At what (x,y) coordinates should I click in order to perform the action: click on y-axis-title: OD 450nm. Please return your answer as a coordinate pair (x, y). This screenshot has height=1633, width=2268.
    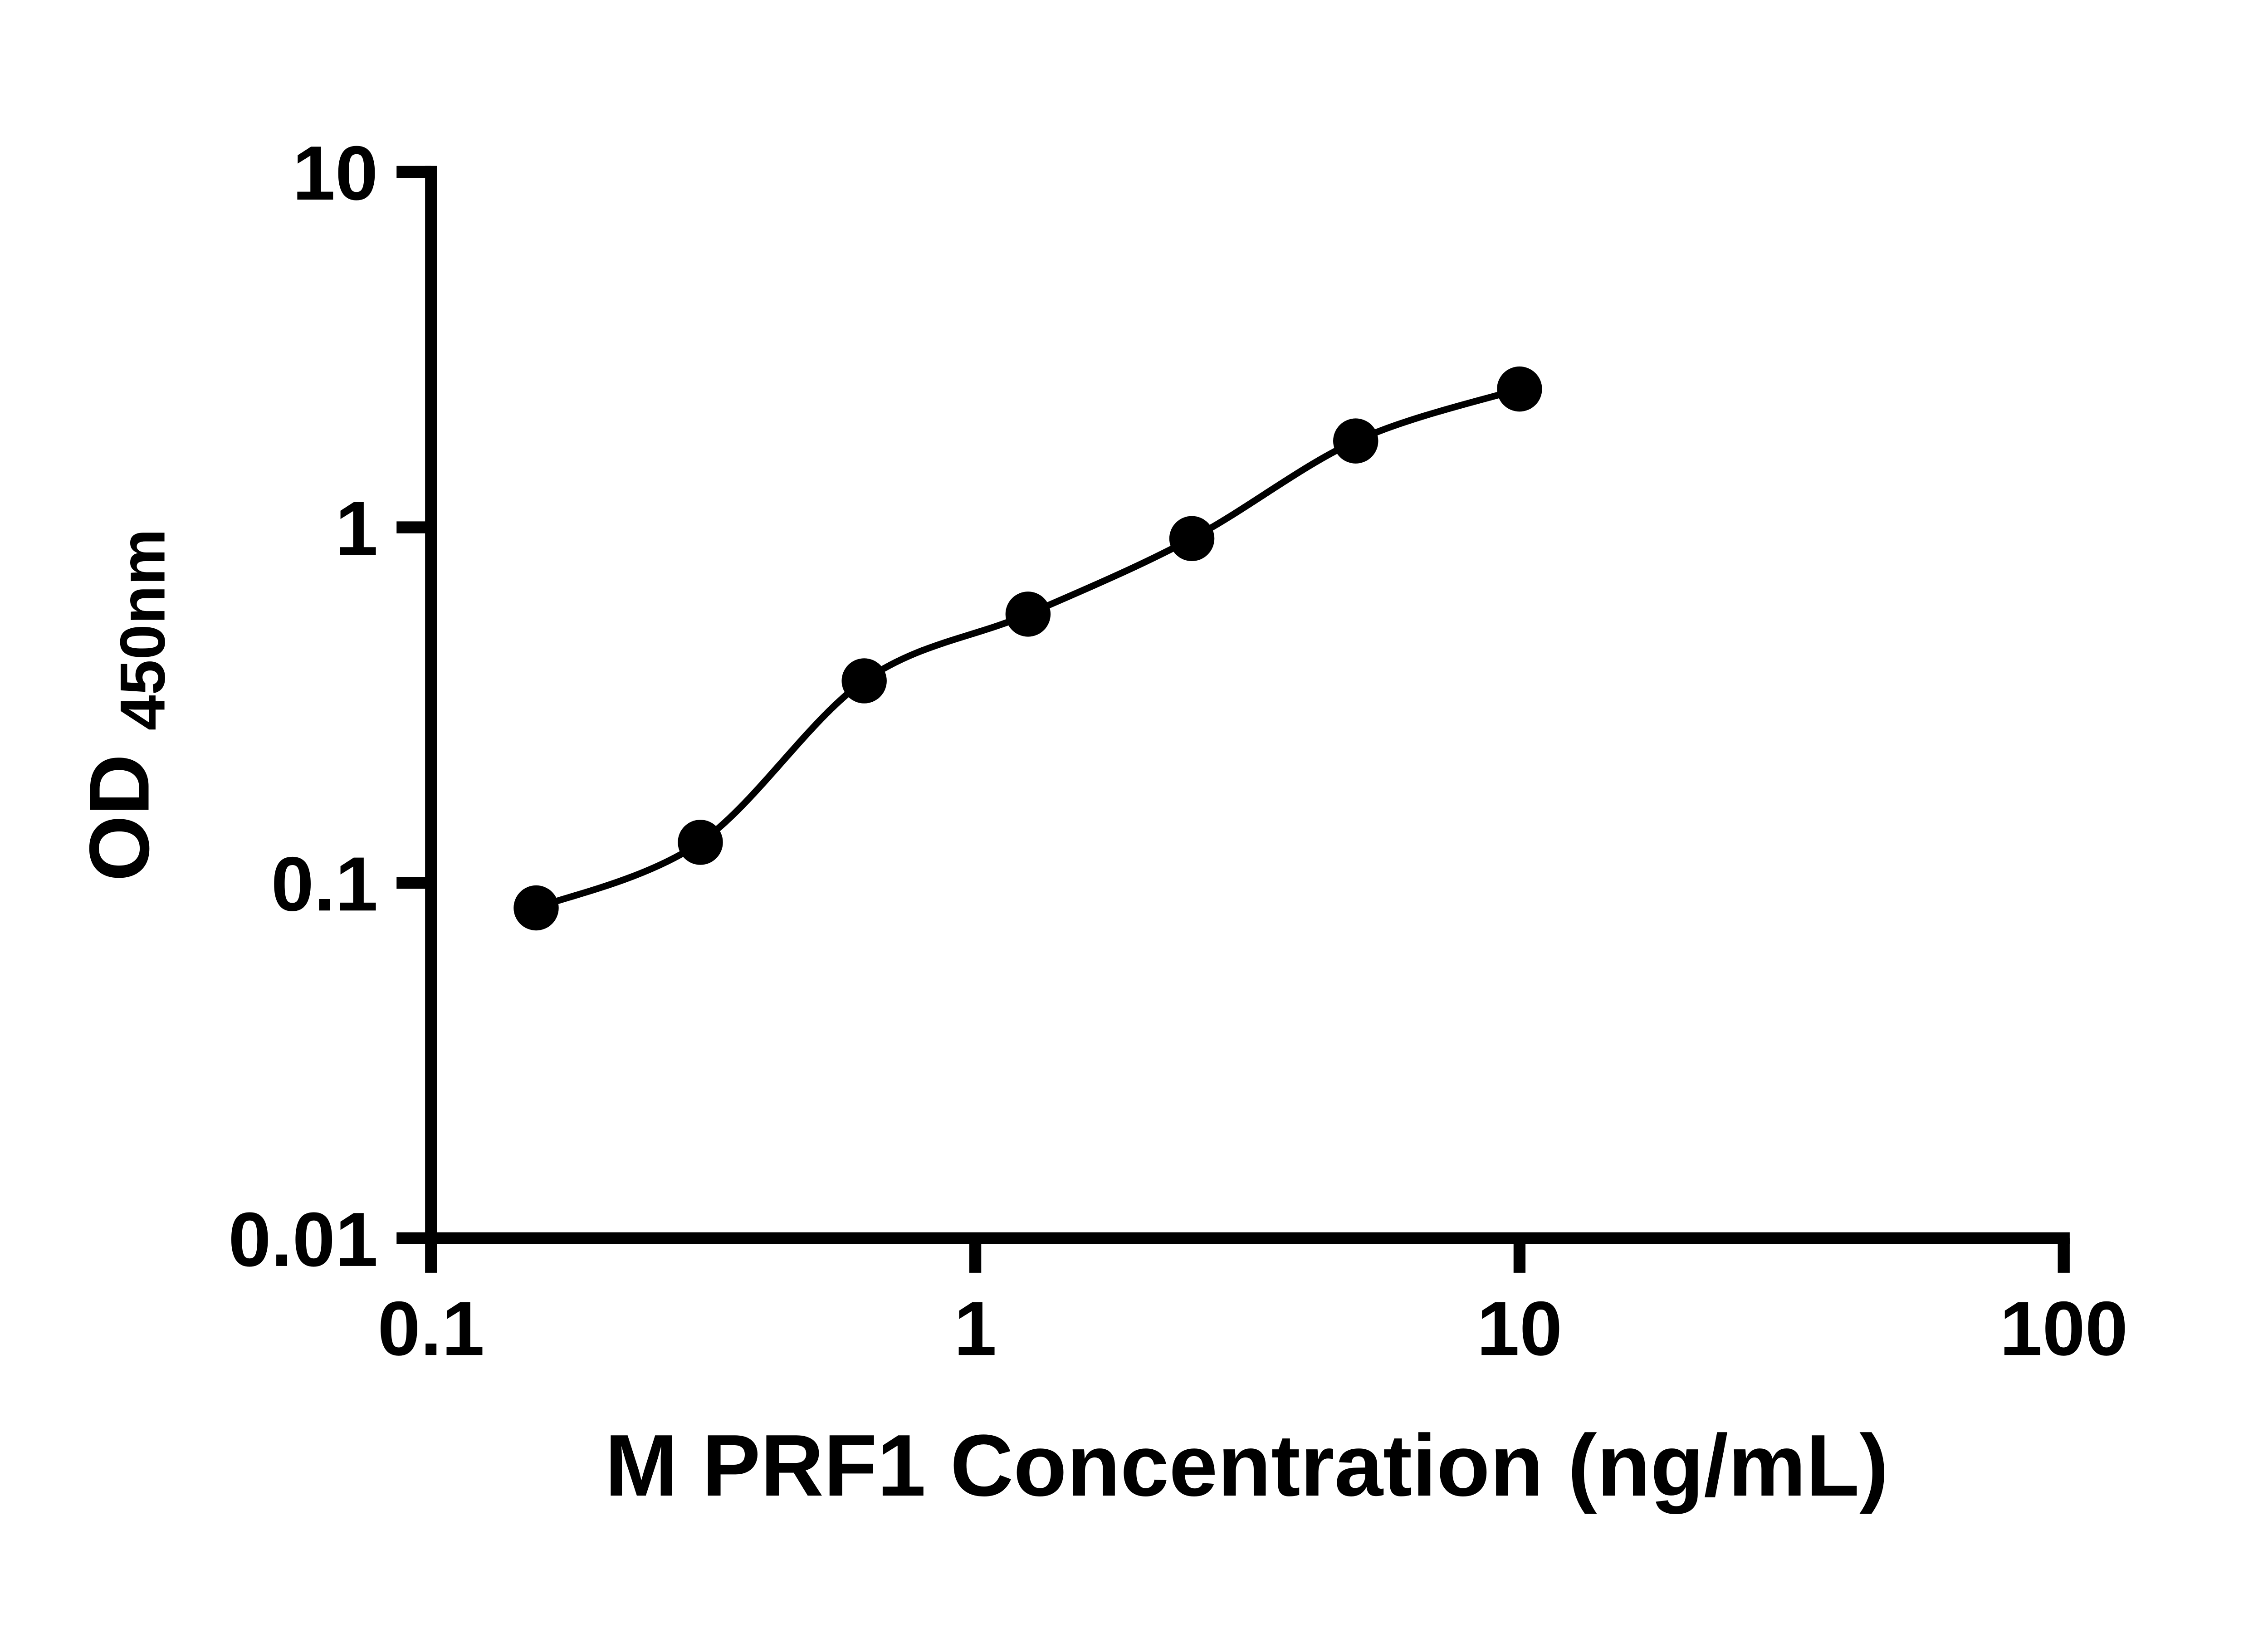
    Looking at the image, I should click on (125, 705).